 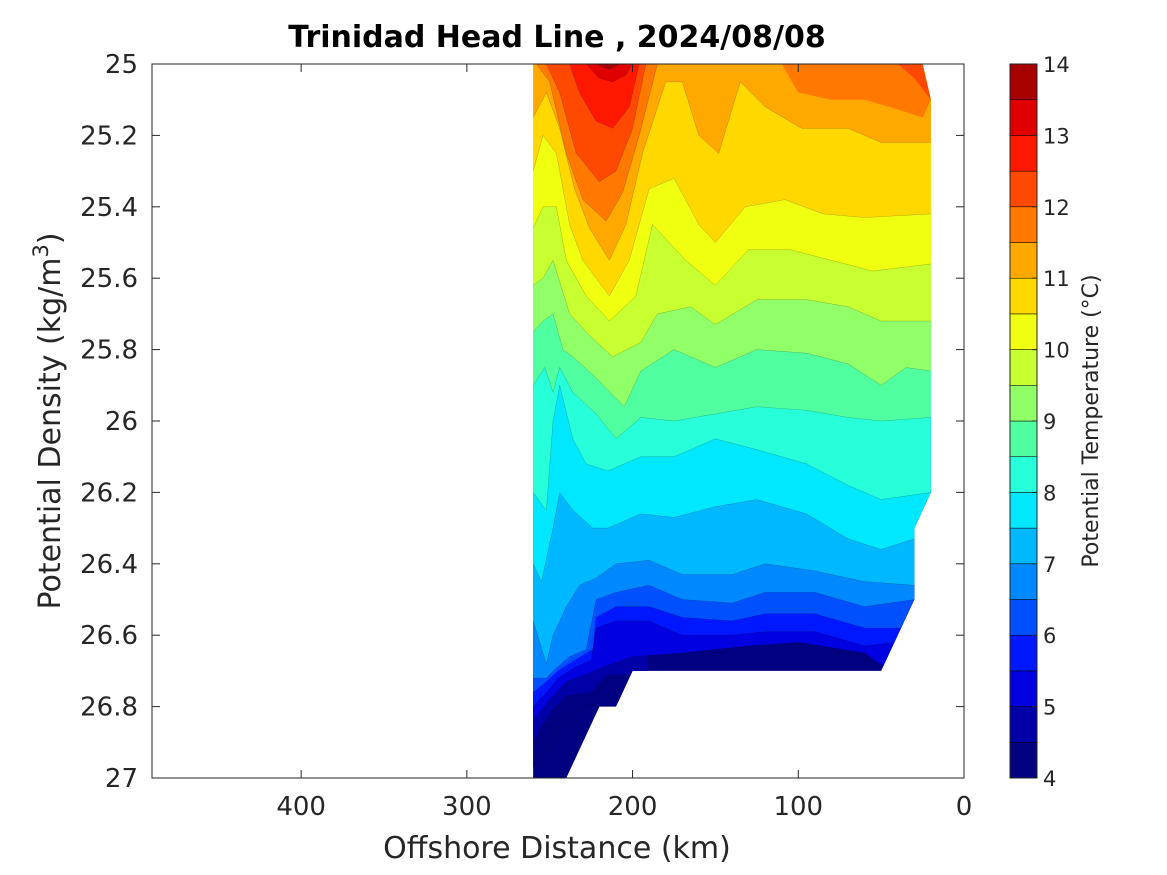 What do you see at coordinates (798, 807) in the screenshot?
I see `x-tick-label: 100` at bounding box center [798, 807].